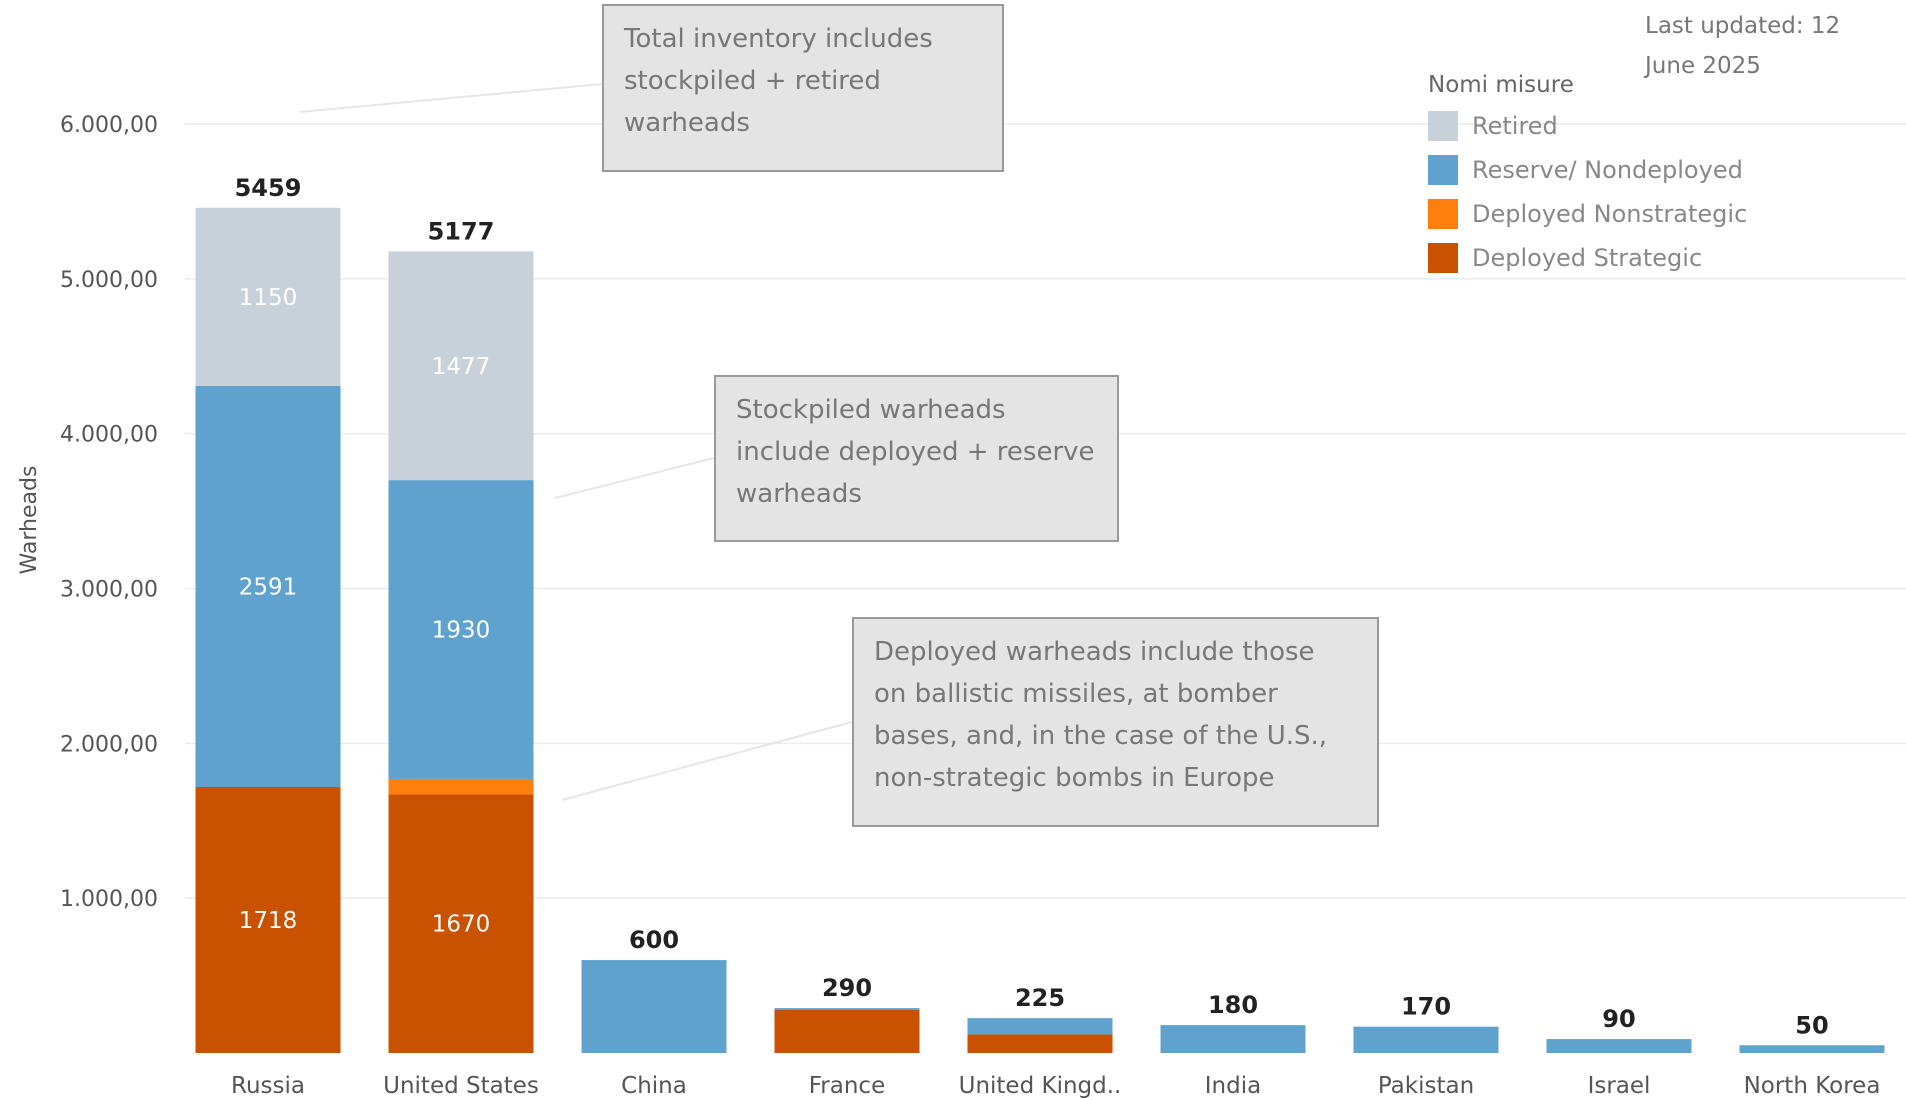 The image size is (1906, 1100). Describe the element at coordinates (1233, 1086) in the screenshot. I see `x-tick-label: India` at that location.